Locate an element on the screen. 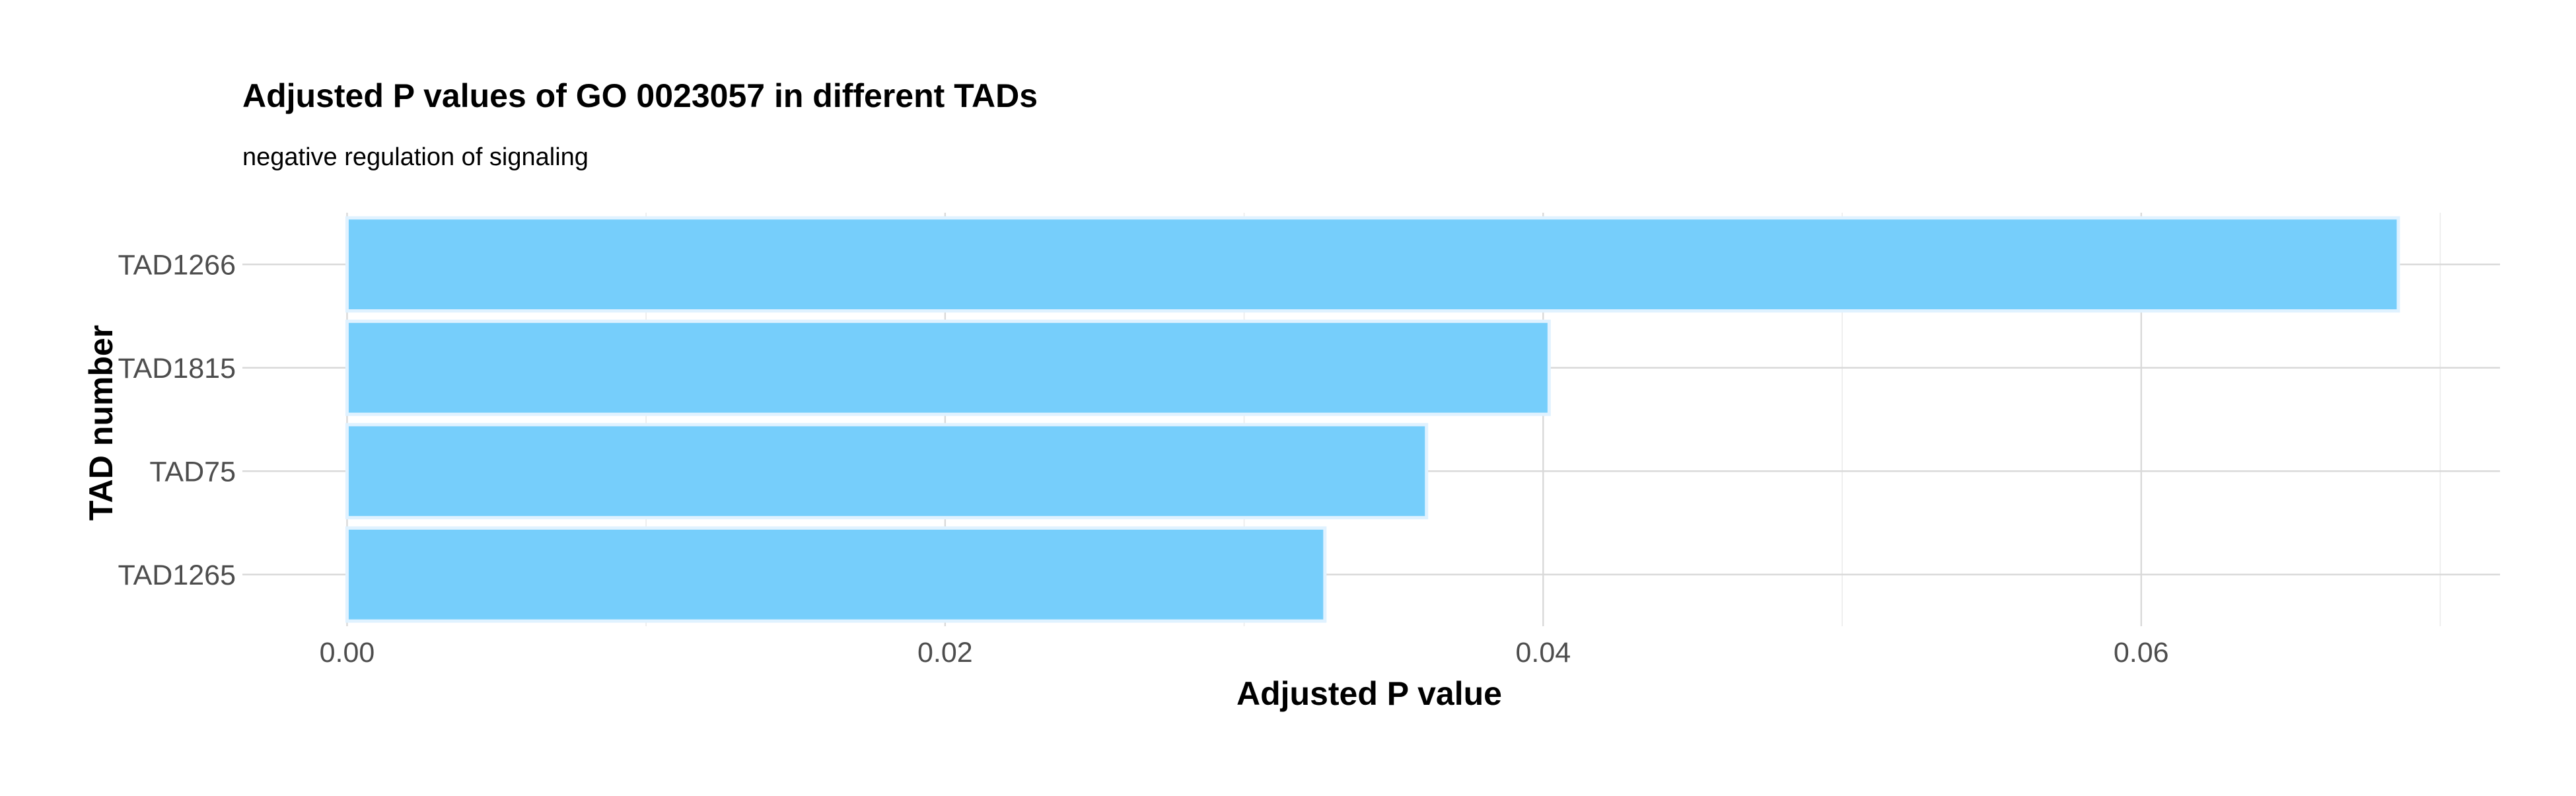 The image size is (2576, 796). y-tick-label-TAD75: TAD75 is located at coordinates (193, 472).